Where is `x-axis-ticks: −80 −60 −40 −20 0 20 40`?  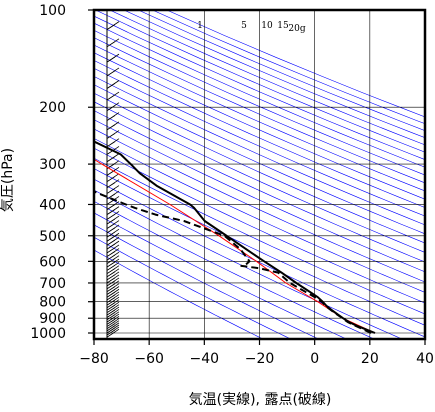 x-axis-ticks: −80 −60 −40 −20 0 20 40 is located at coordinates (256, 353).